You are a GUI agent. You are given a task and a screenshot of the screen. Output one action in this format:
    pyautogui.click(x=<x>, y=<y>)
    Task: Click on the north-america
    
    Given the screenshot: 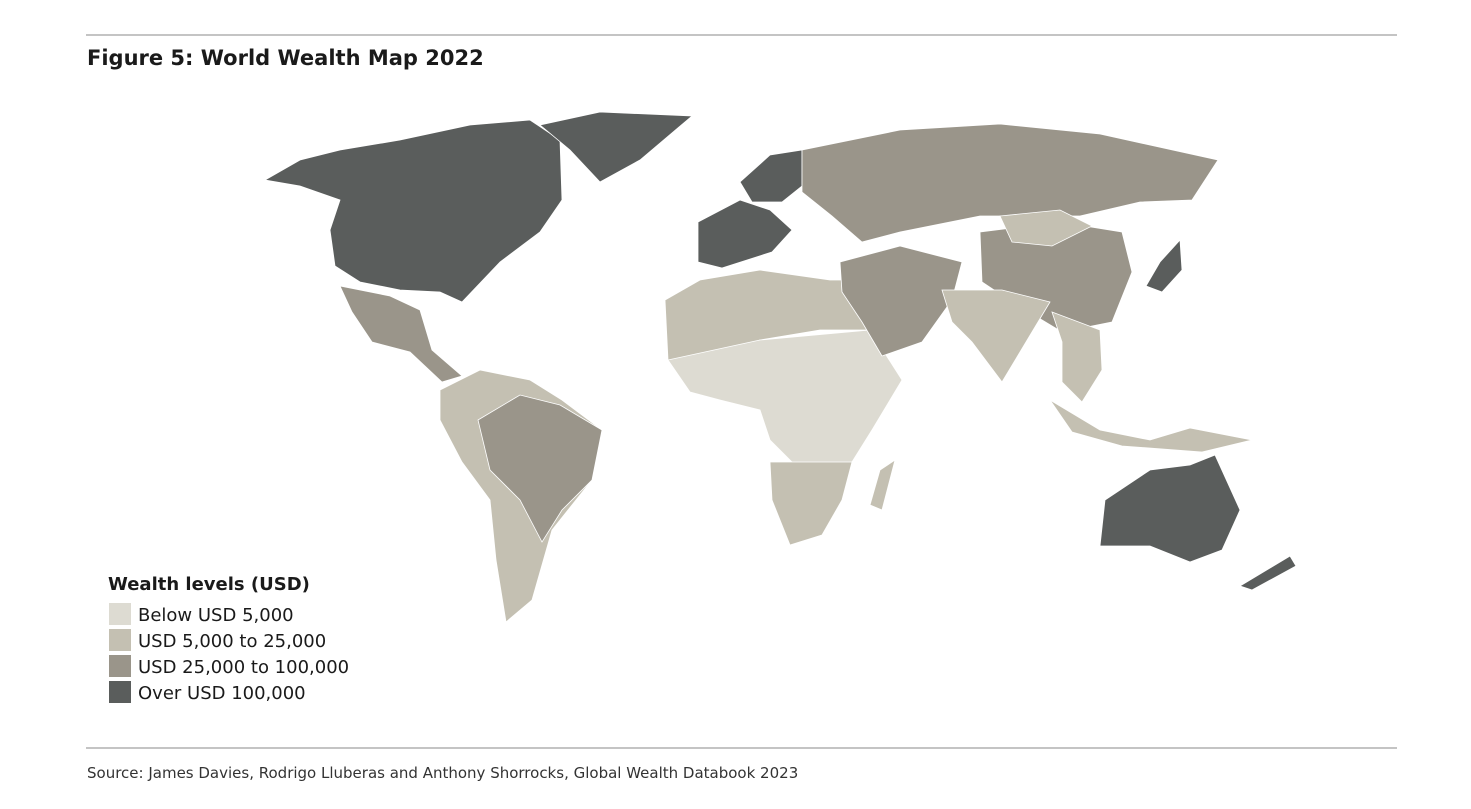 What is the action you would take?
    pyautogui.click(x=413, y=211)
    